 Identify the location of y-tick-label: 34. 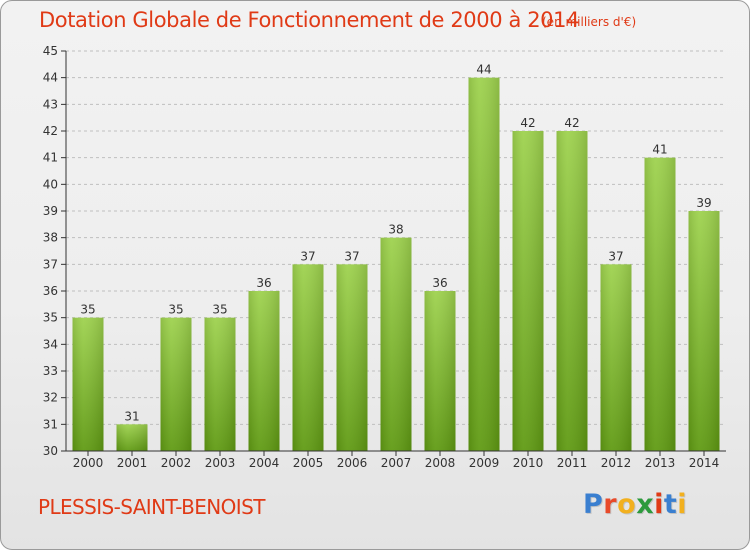
(50, 344).